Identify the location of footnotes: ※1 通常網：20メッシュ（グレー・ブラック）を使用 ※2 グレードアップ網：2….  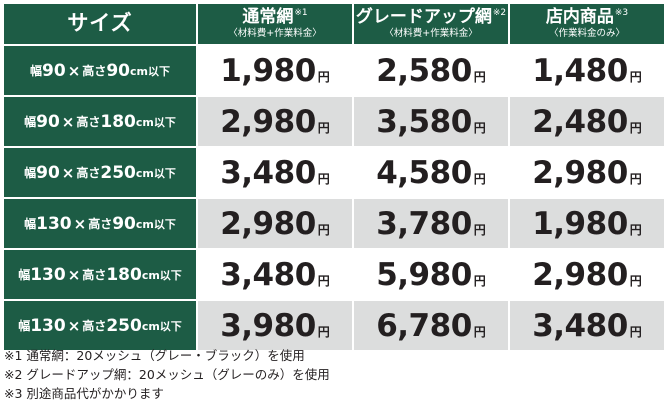
(333, 374).